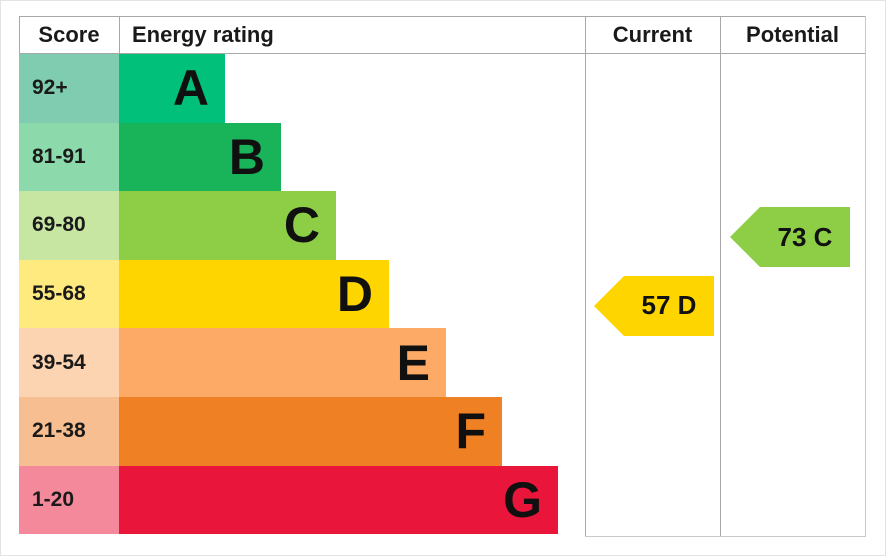 This screenshot has width=886, height=556. Describe the element at coordinates (354, 294) in the screenshot. I see `band-letter-d: D` at that location.